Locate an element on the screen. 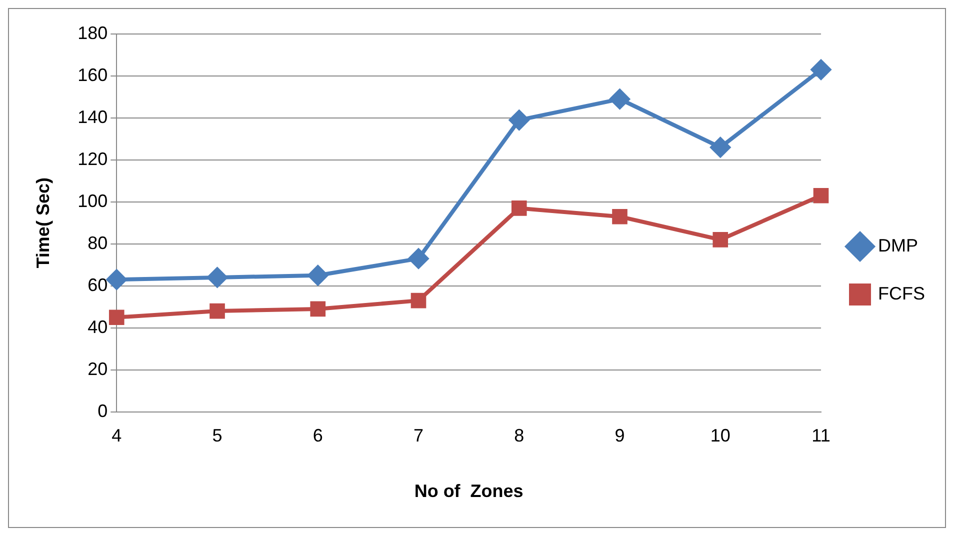 The height and width of the screenshot is (540, 958). y-tick-label: 180 is located at coordinates (93, 32).